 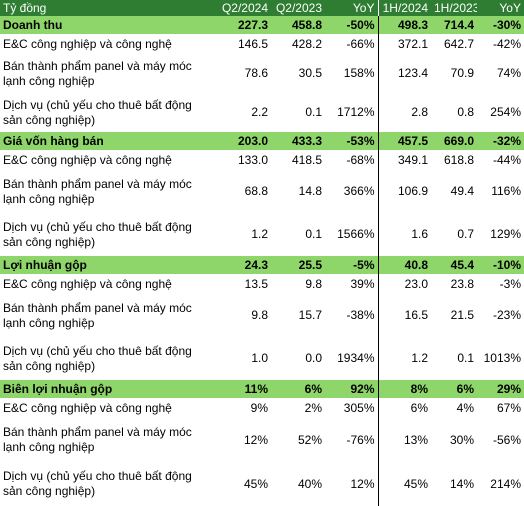 I want to click on header-col-1h-2024: 1H/2024, so click(x=404, y=8).